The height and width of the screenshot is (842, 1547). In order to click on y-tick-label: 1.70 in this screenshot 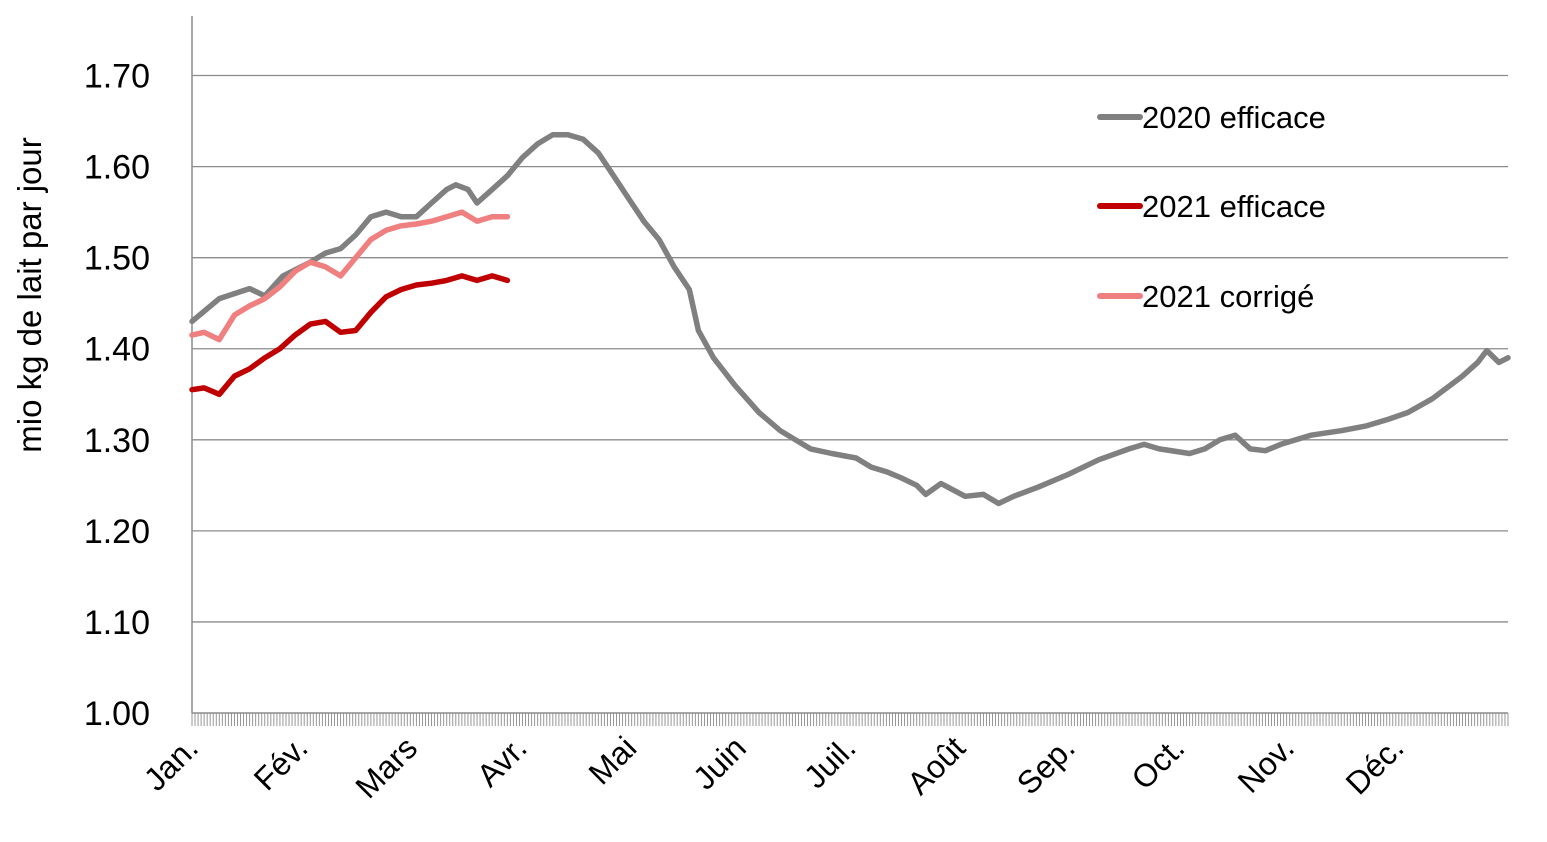, I will do `click(117, 77)`.